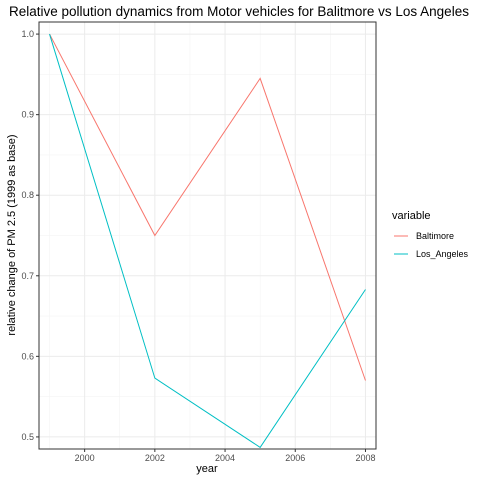 The height and width of the screenshot is (480, 480). Describe the element at coordinates (27, 195) in the screenshot. I see `y-tick-label: 0.8` at that location.